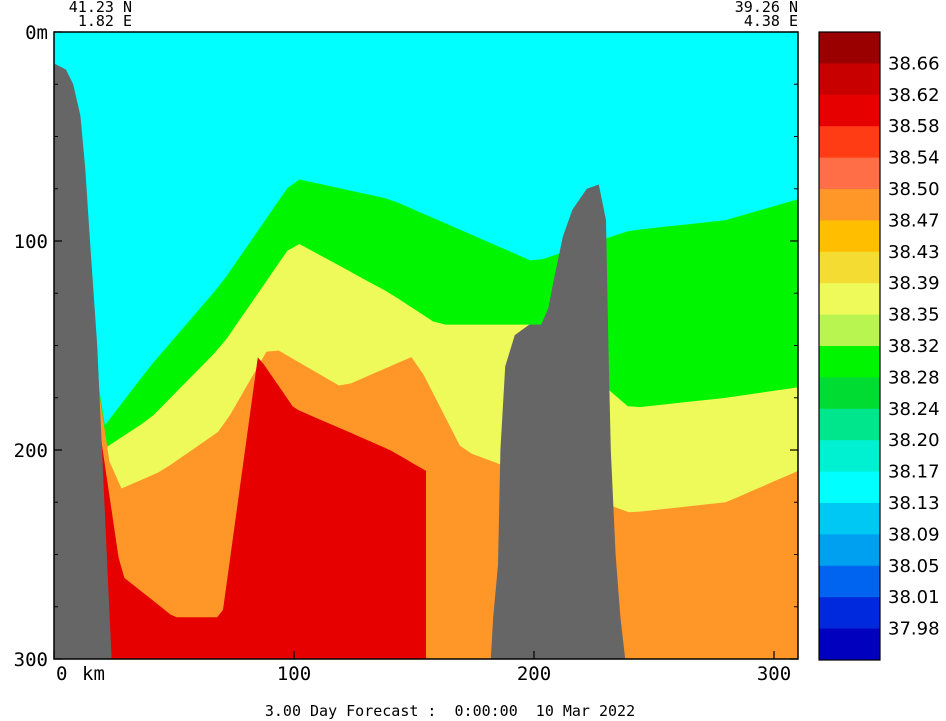 This screenshot has height=721, width=946. I want to click on colorbar-label: 38.43, so click(914, 252).